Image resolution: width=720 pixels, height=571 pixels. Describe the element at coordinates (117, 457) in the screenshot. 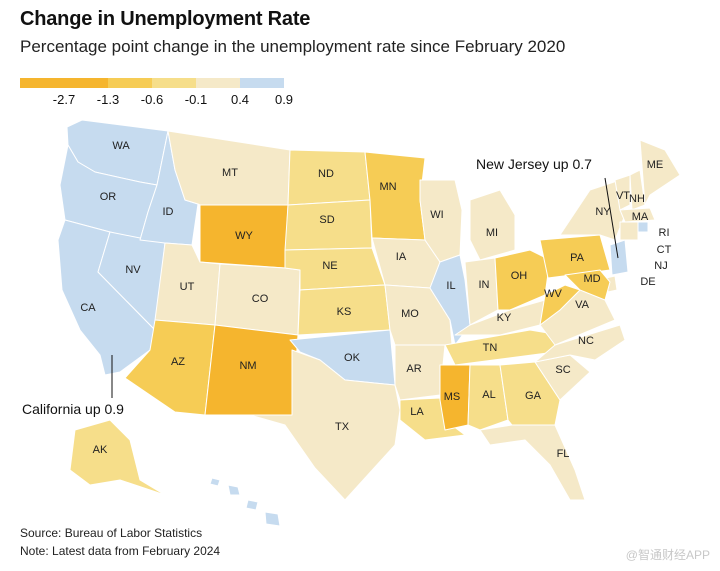

I see `state-ak` at that location.